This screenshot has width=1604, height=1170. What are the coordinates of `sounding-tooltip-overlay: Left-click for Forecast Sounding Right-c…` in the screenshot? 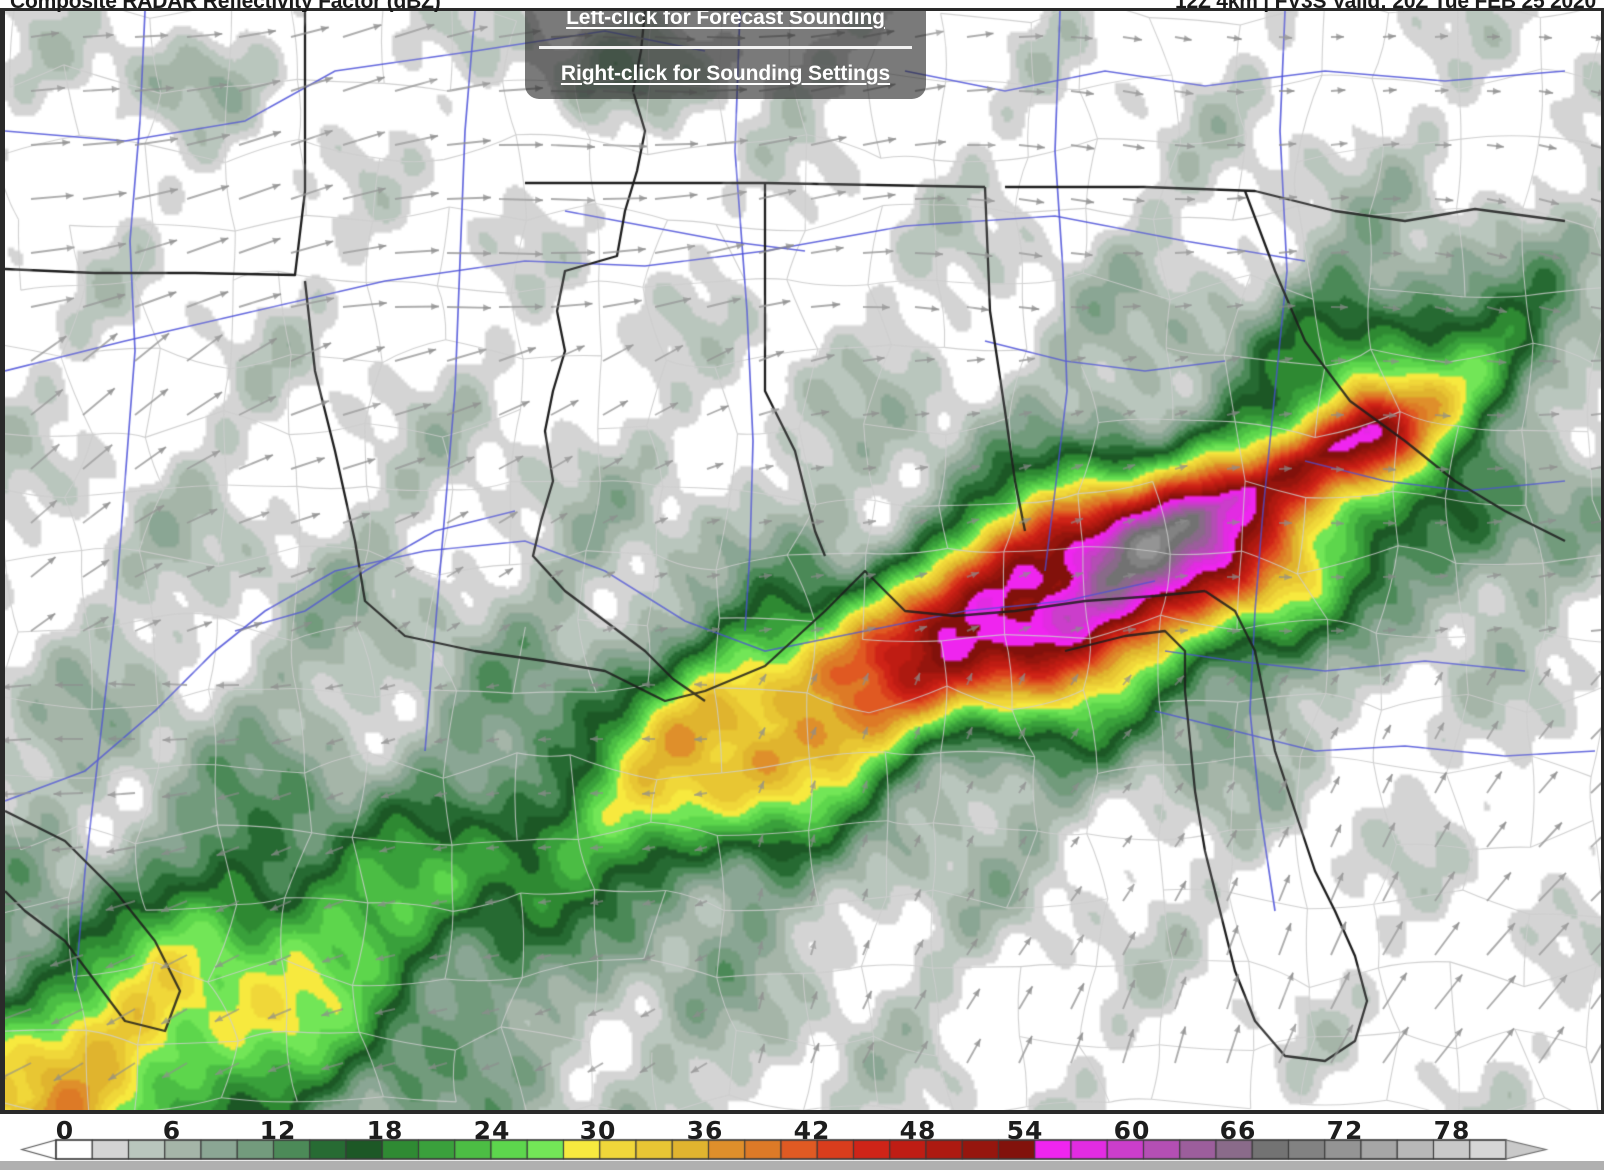 It's located at (725, 53).